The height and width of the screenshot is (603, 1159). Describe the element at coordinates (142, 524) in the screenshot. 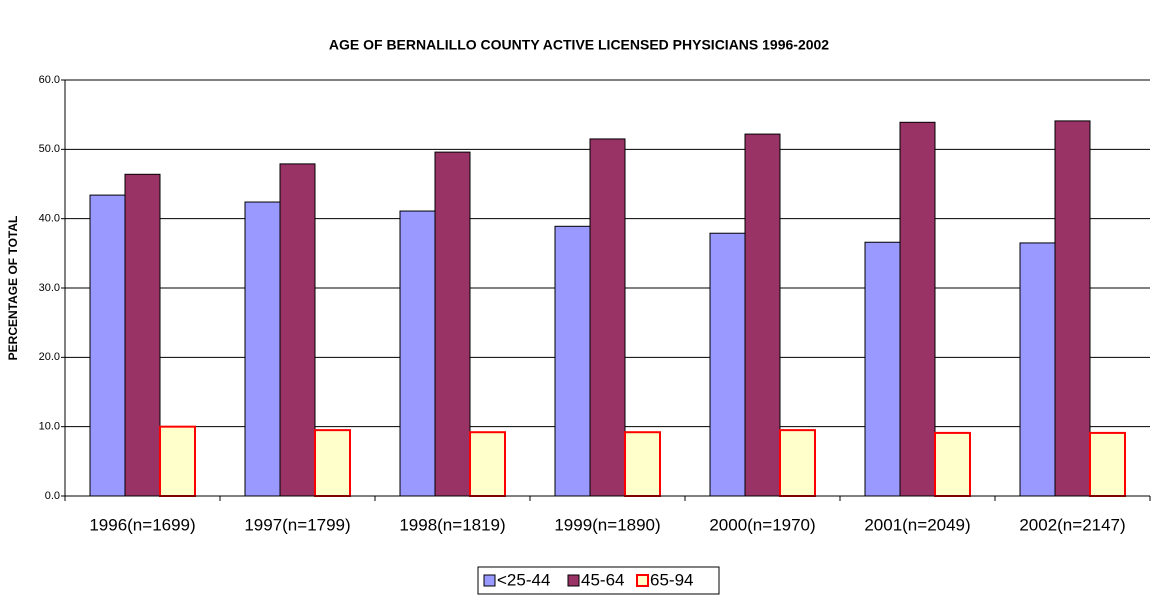

I see `x-tick-label: 1996(n=1699)` at that location.